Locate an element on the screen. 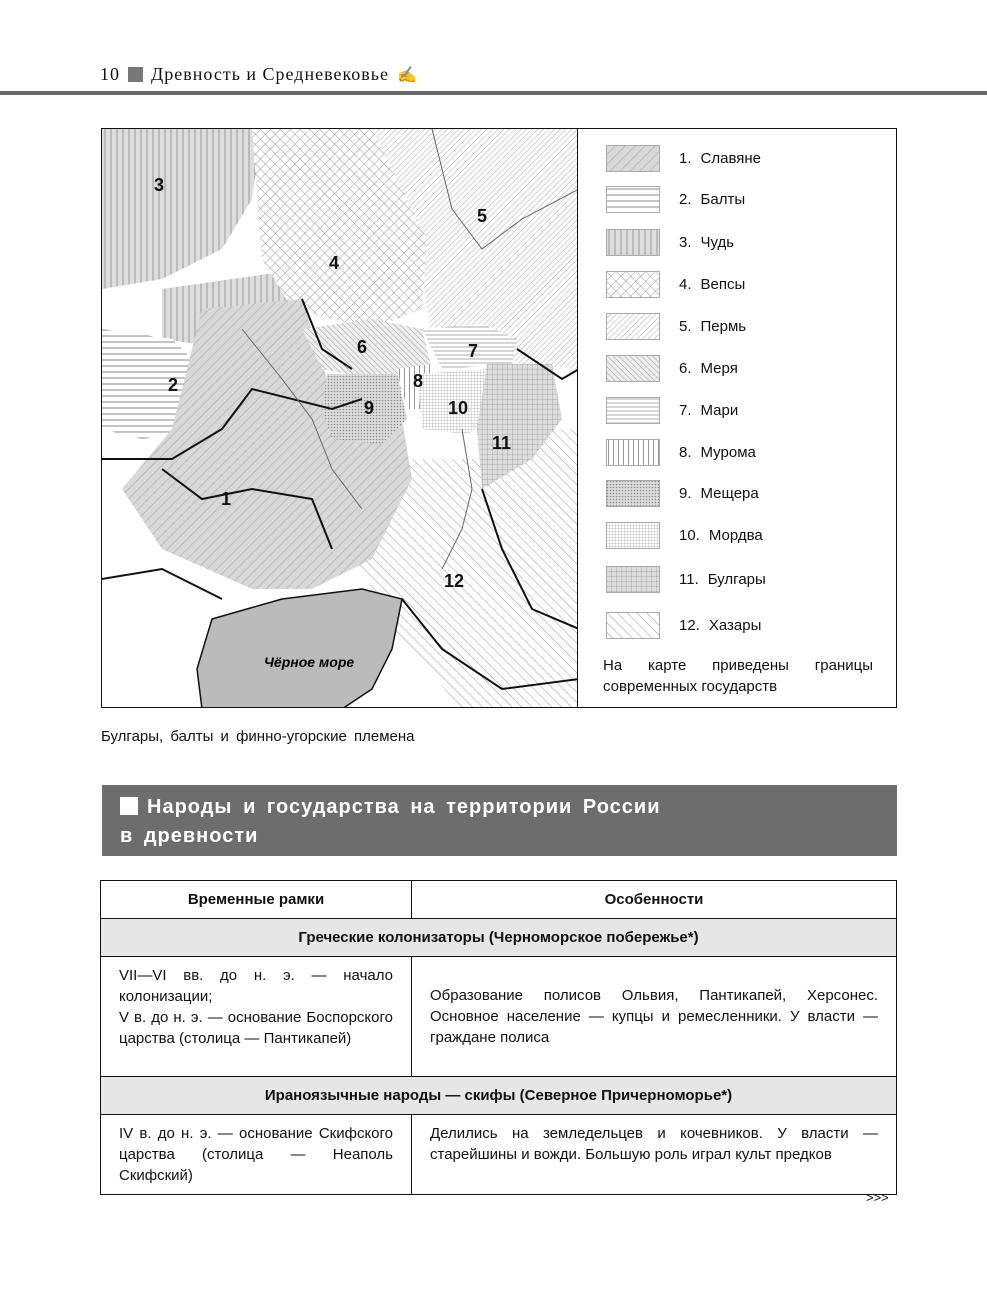  legend-number: 11. is located at coordinates (689, 579).